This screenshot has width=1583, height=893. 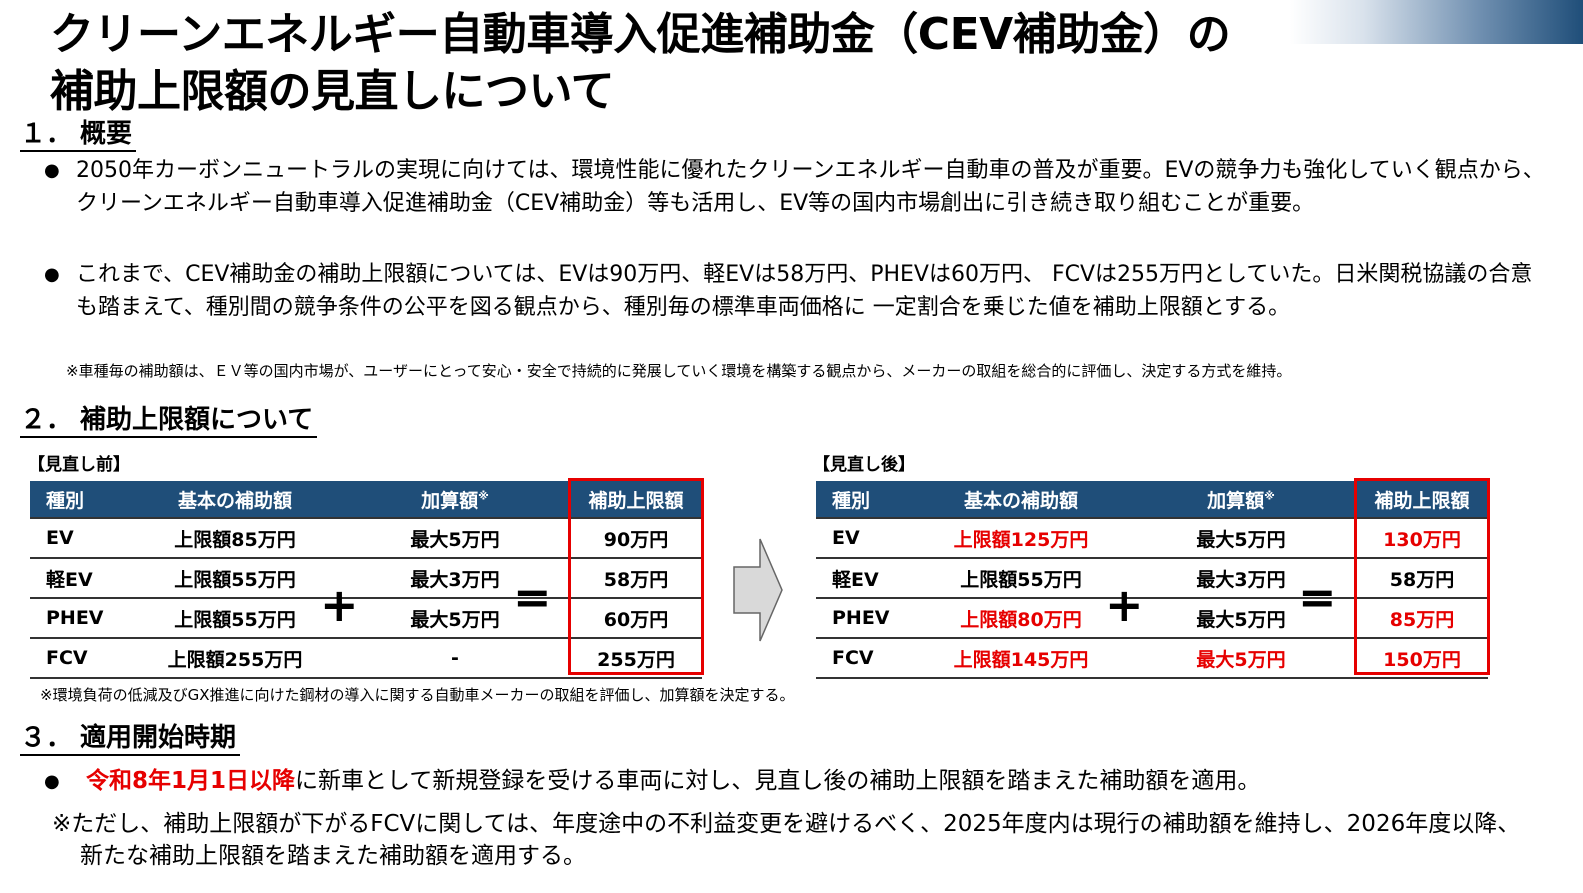 What do you see at coordinates (758, 590) in the screenshot?
I see `right-arrow-icon` at bounding box center [758, 590].